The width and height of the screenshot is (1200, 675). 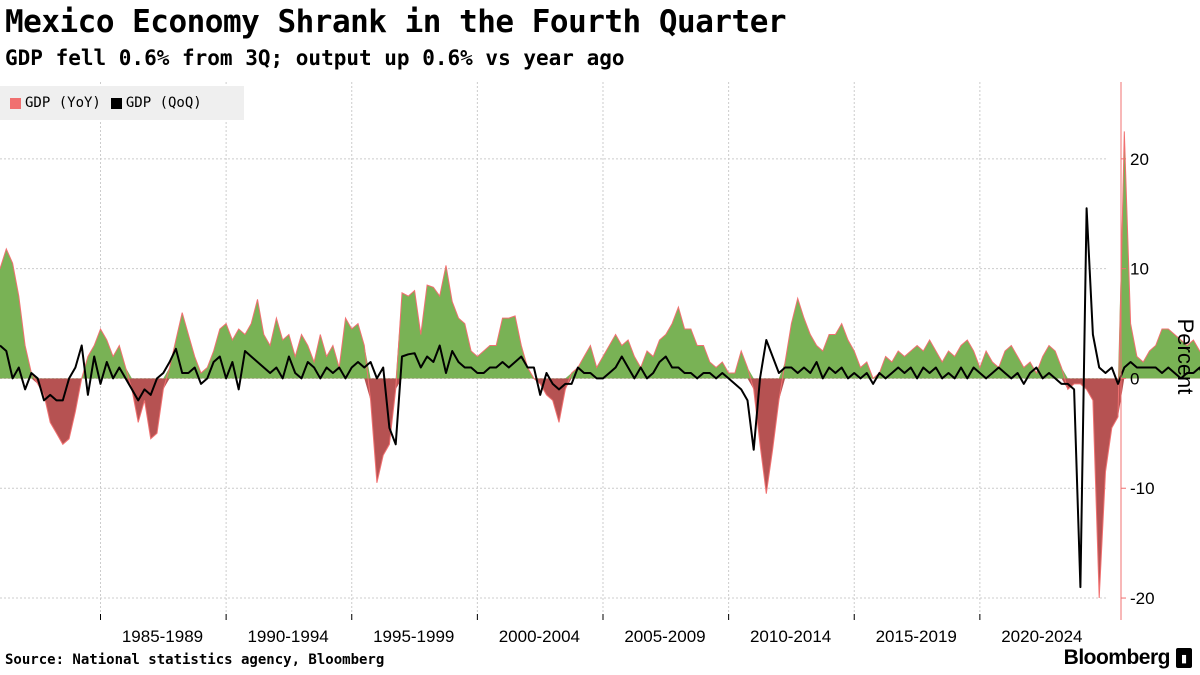 I want to click on x-tick-label-4: 2005-2009, so click(x=664, y=636).